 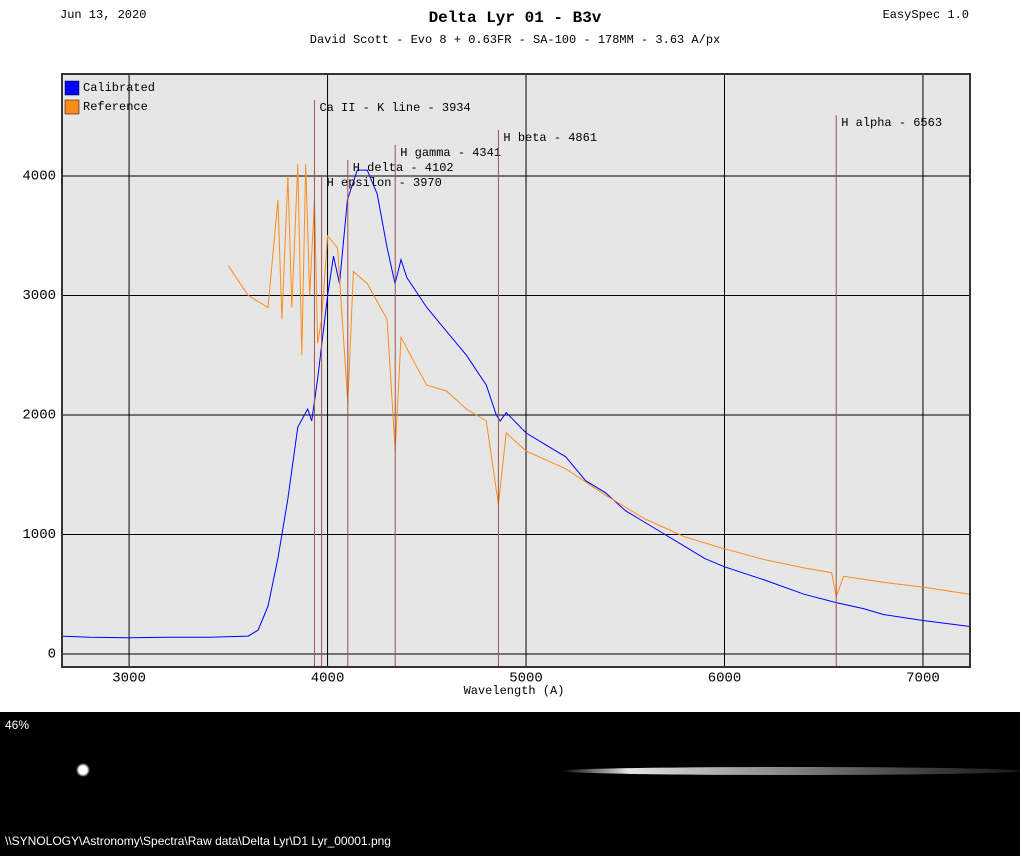 I want to click on y-tick-label: 3000, so click(x=39, y=296).